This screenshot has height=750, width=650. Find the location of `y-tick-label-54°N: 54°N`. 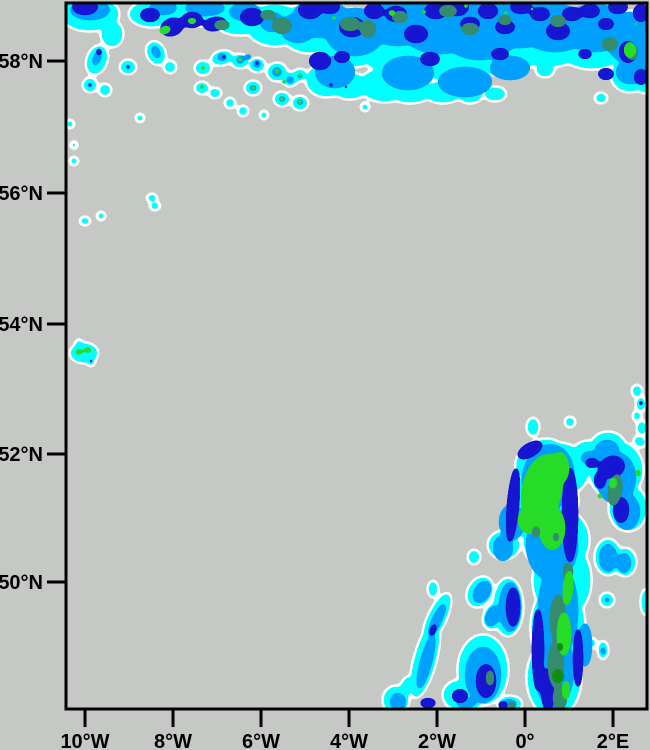

y-tick-label-54°N: 54°N is located at coordinates (21, 325).